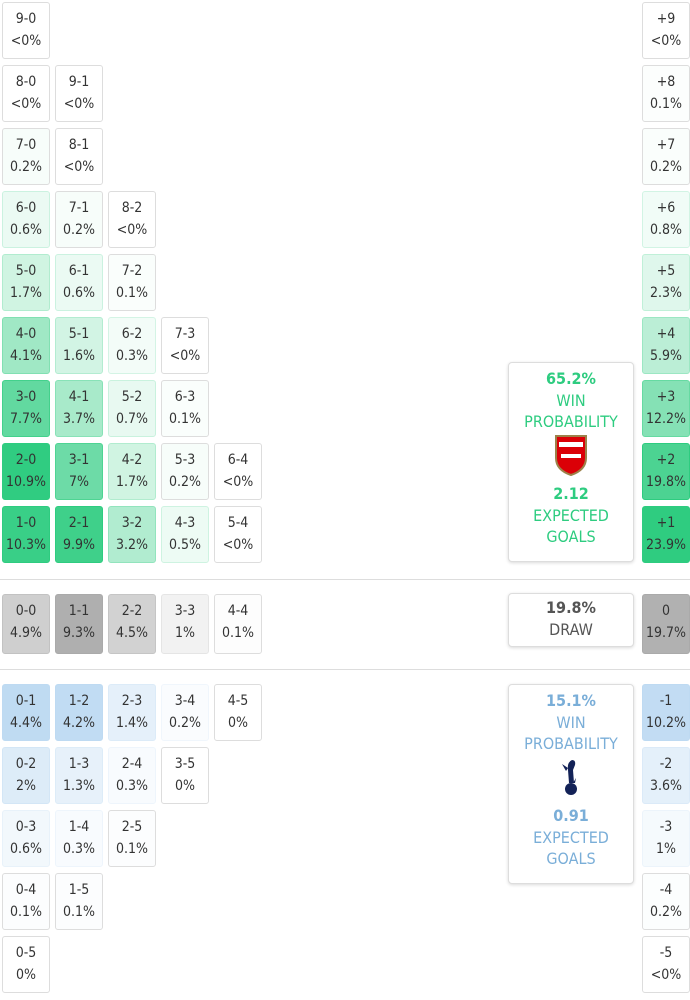 The image size is (690, 1000). I want to click on score-cell: 4-3 0.5%, so click(185, 534).